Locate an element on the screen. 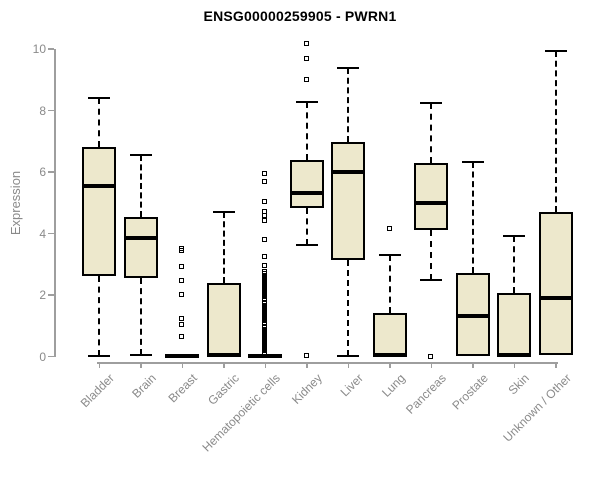 Image resolution: width=600 pixels, height=500 pixels. box-bladder is located at coordinates (99, 212).